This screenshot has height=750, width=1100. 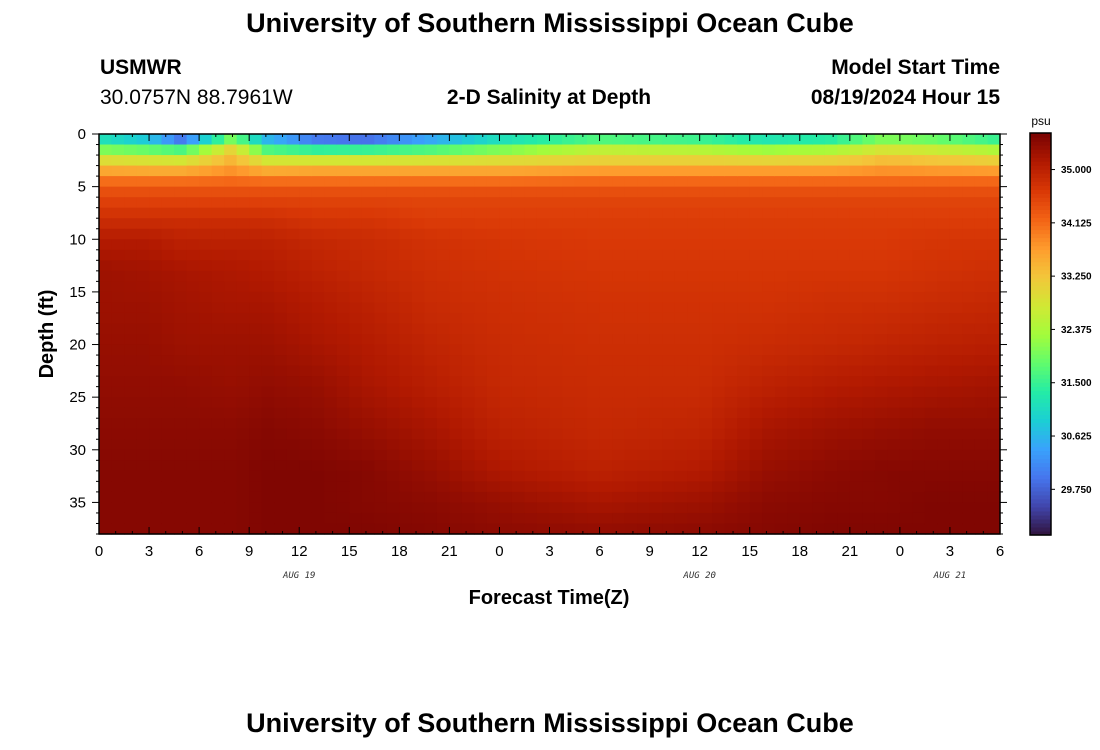 What do you see at coordinates (77, 397) in the screenshot?
I see `y-tick-label: 25` at bounding box center [77, 397].